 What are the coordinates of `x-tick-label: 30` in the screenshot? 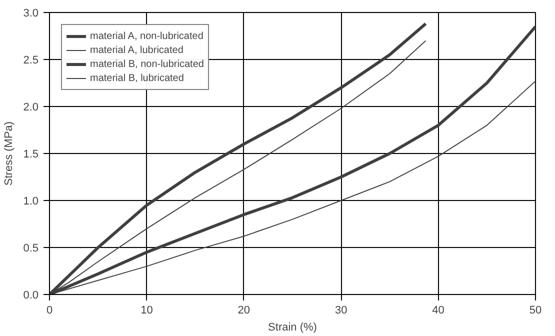 It's located at (341, 310).